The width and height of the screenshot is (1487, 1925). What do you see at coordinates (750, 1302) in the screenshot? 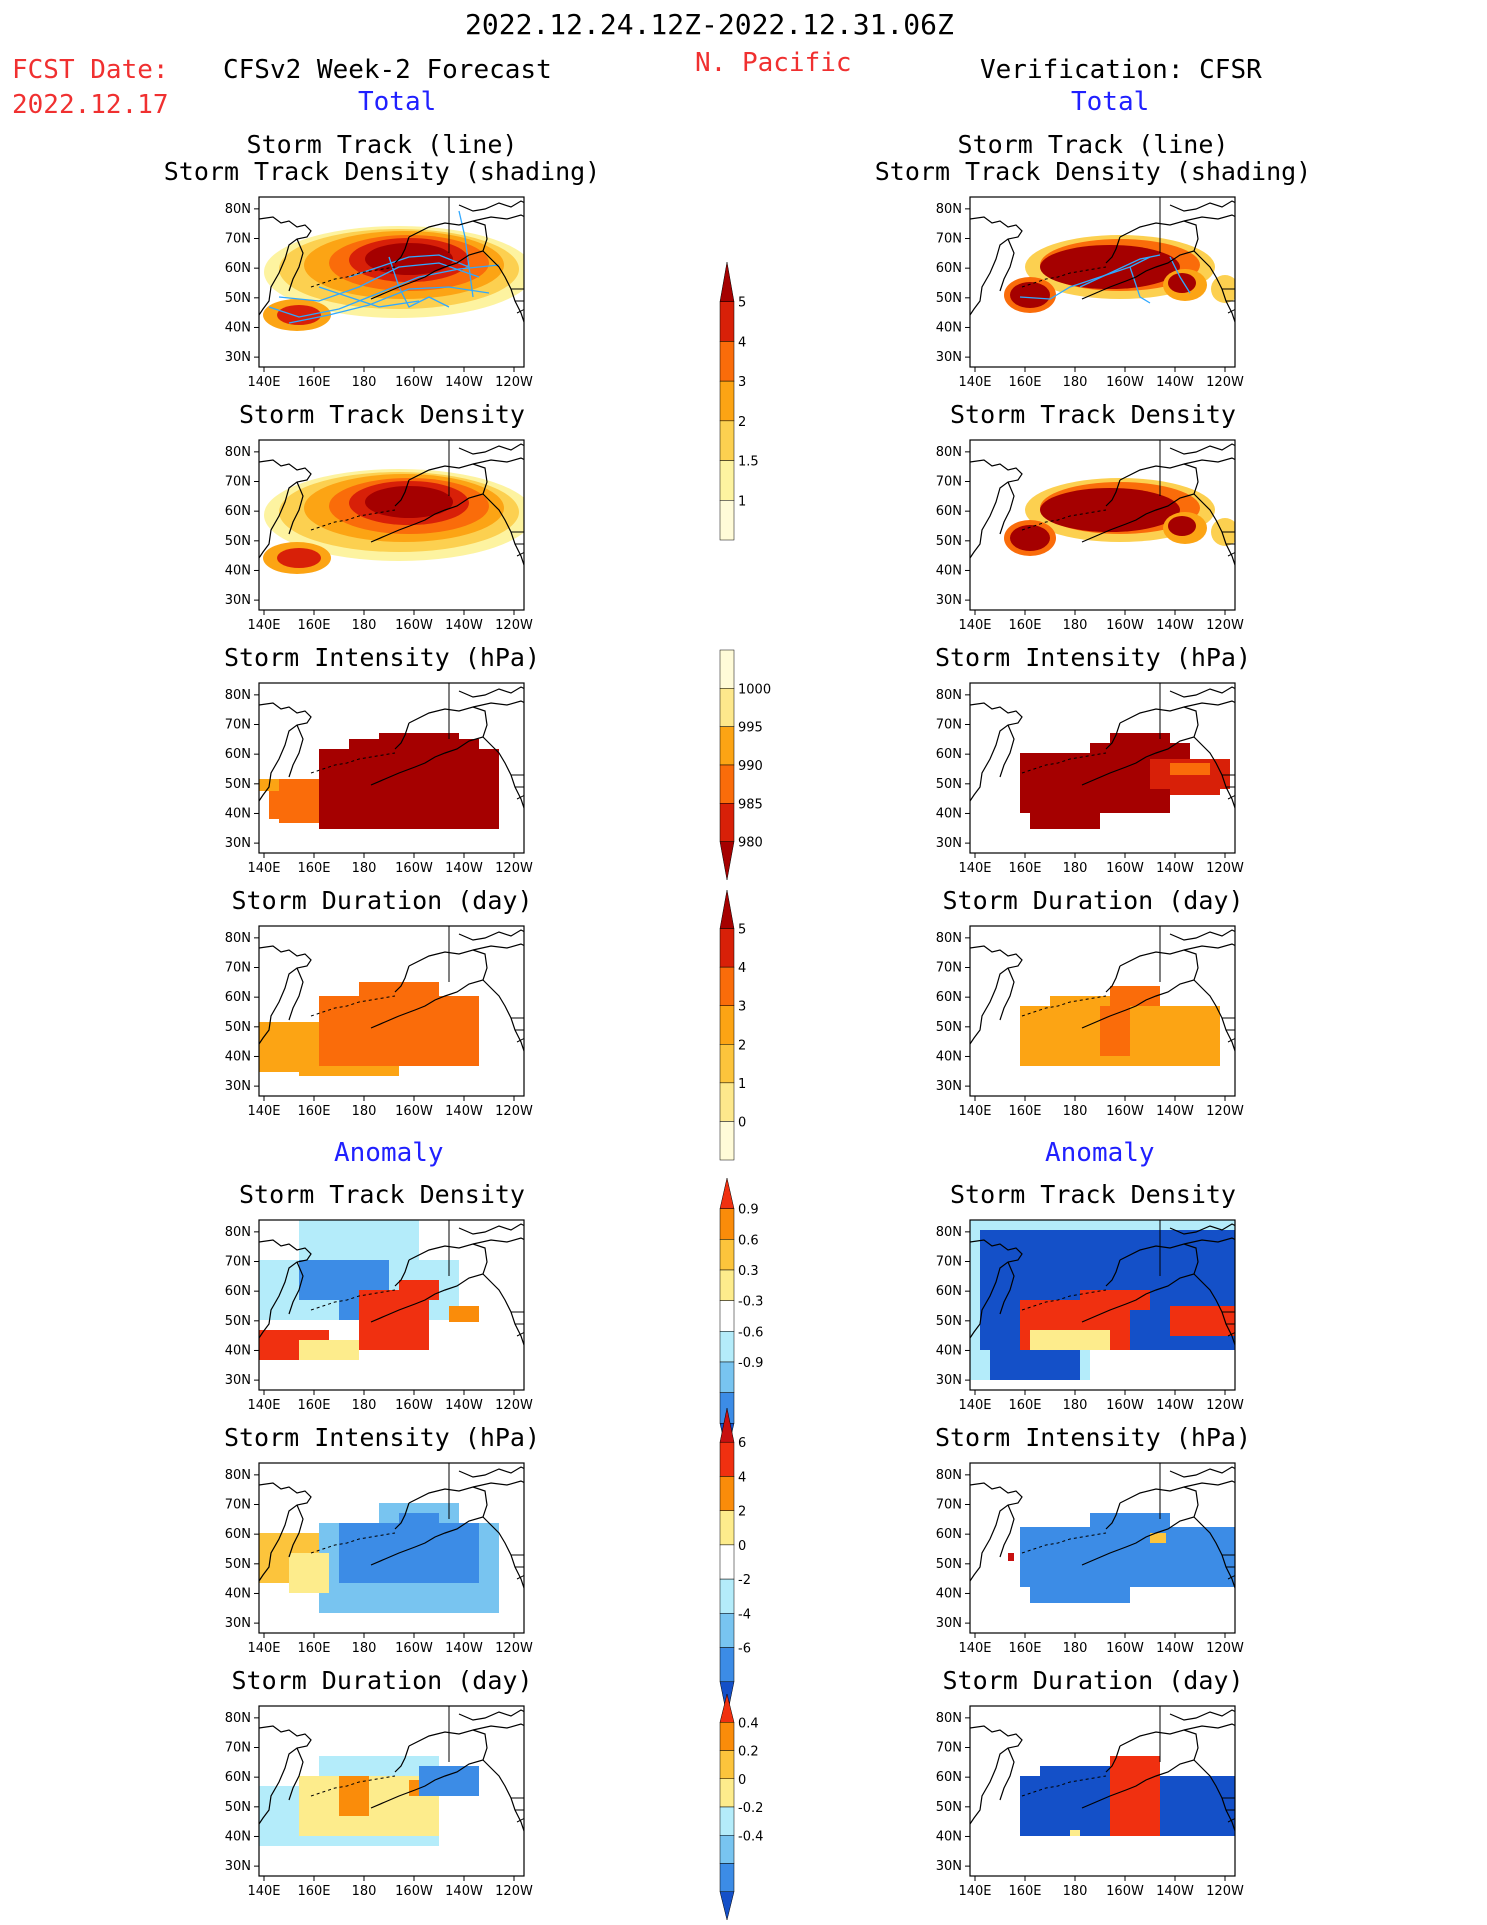
I see `colorbar-label: -0.3` at bounding box center [750, 1302].